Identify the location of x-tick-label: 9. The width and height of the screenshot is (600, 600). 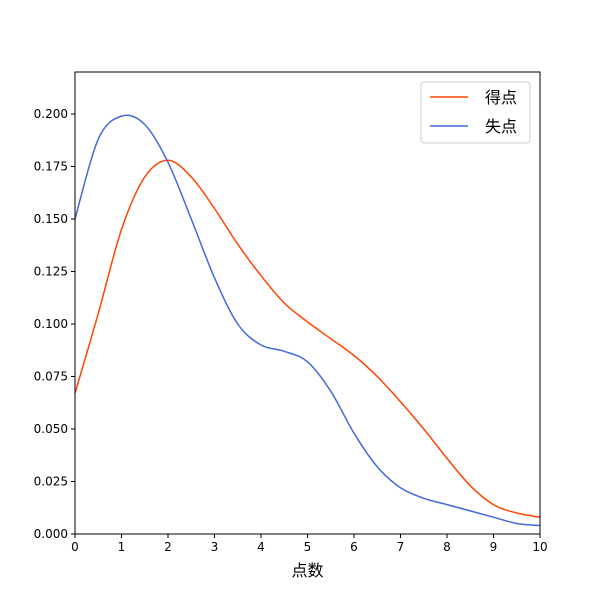
(494, 547).